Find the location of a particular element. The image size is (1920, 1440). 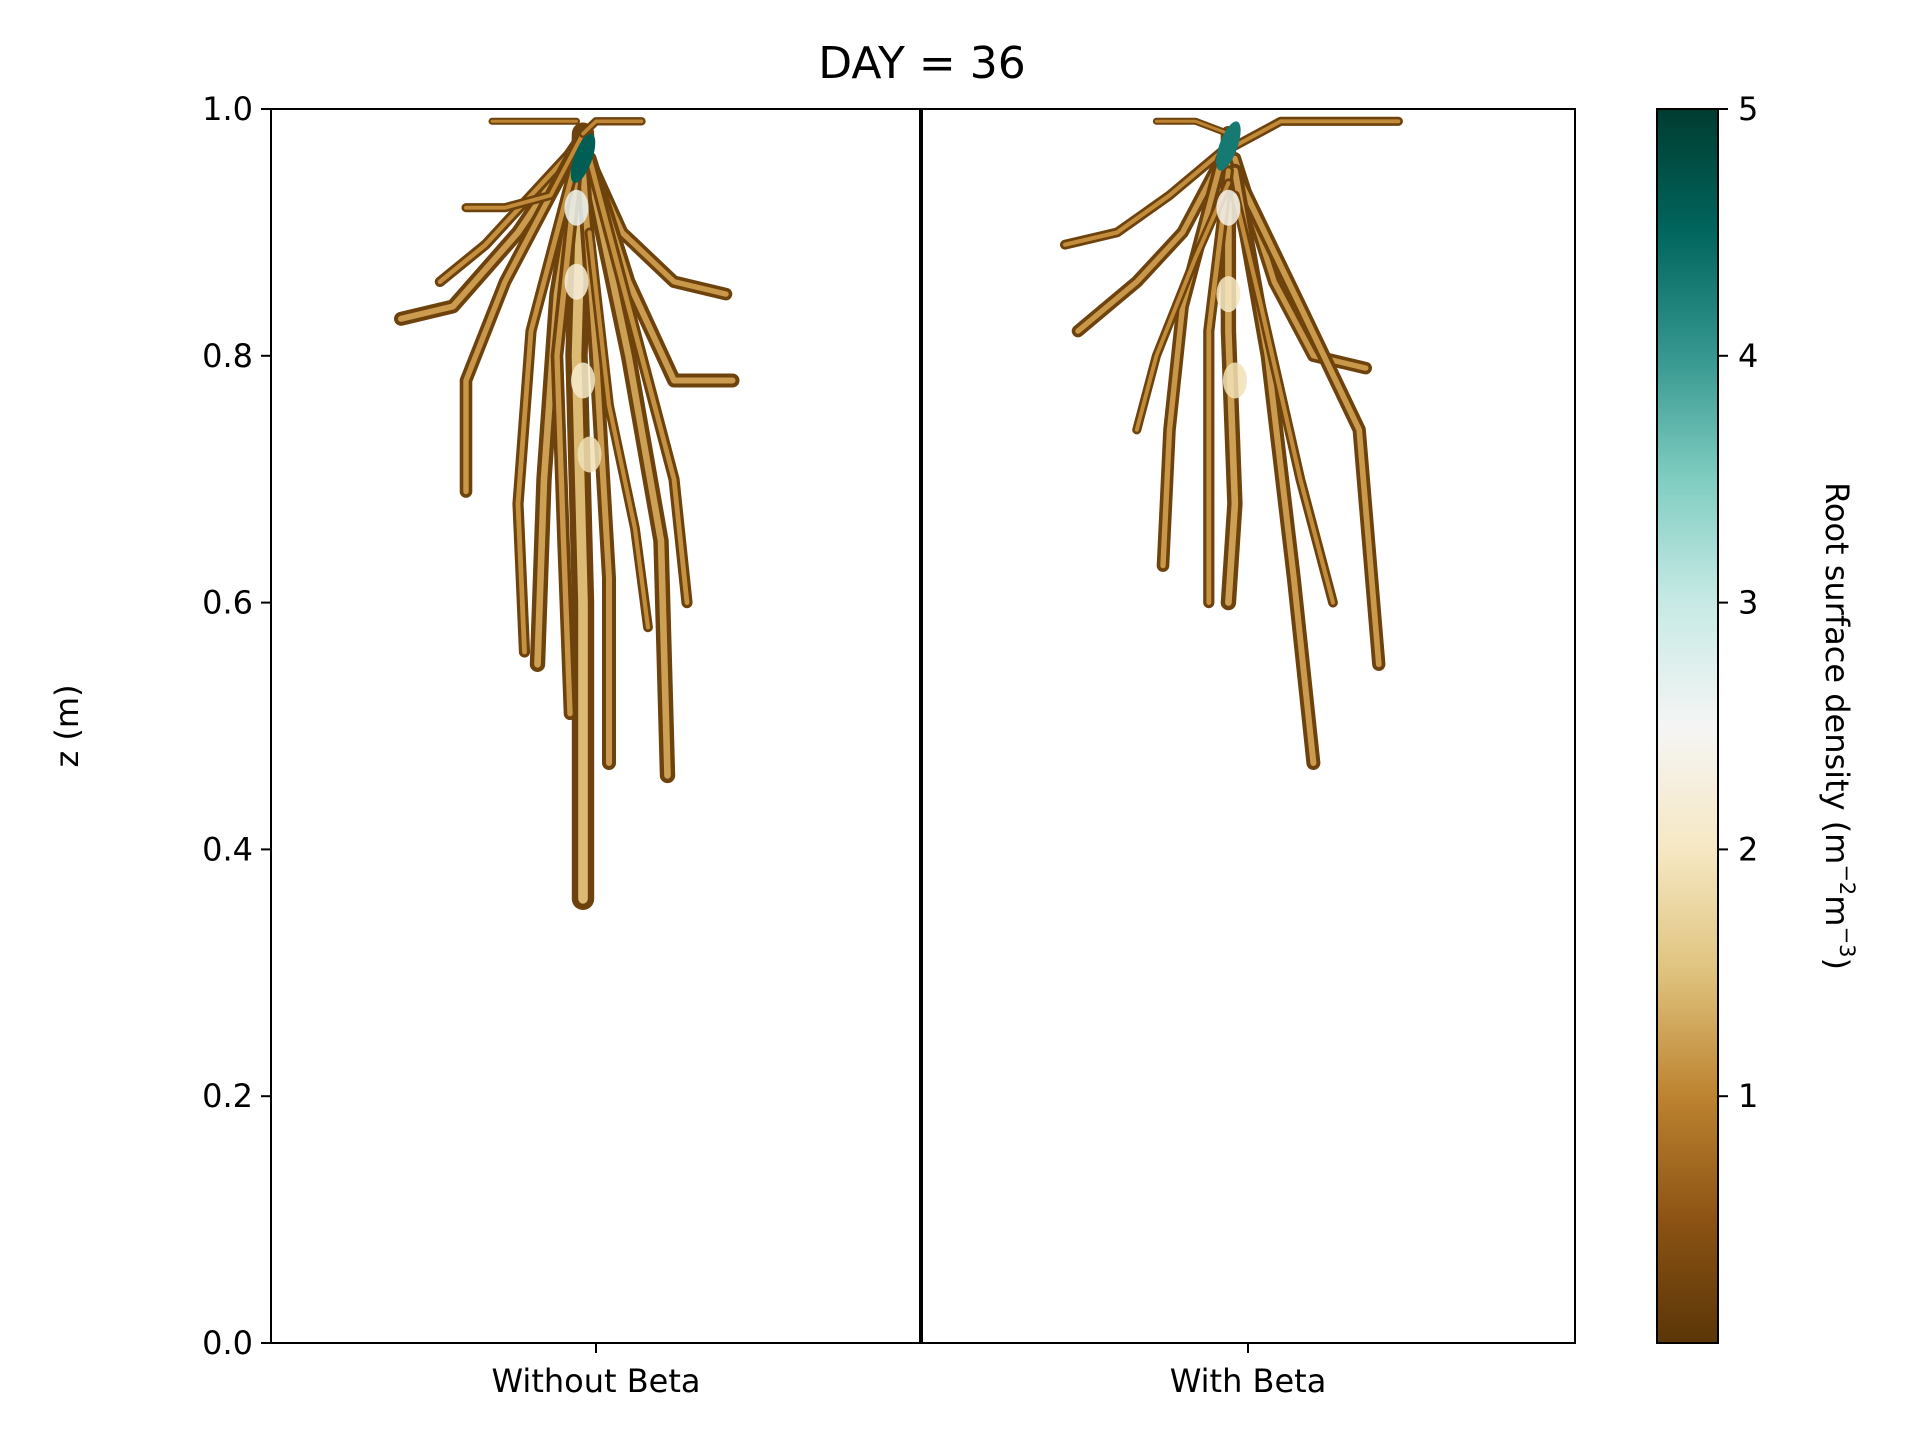

root-density-band is located at coordinates (1192, 127).